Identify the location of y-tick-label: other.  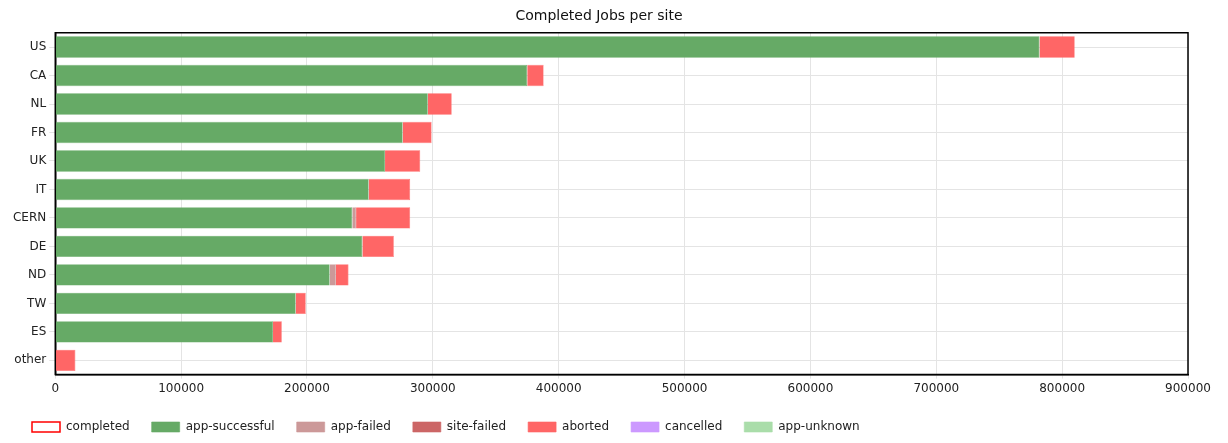
(30, 359).